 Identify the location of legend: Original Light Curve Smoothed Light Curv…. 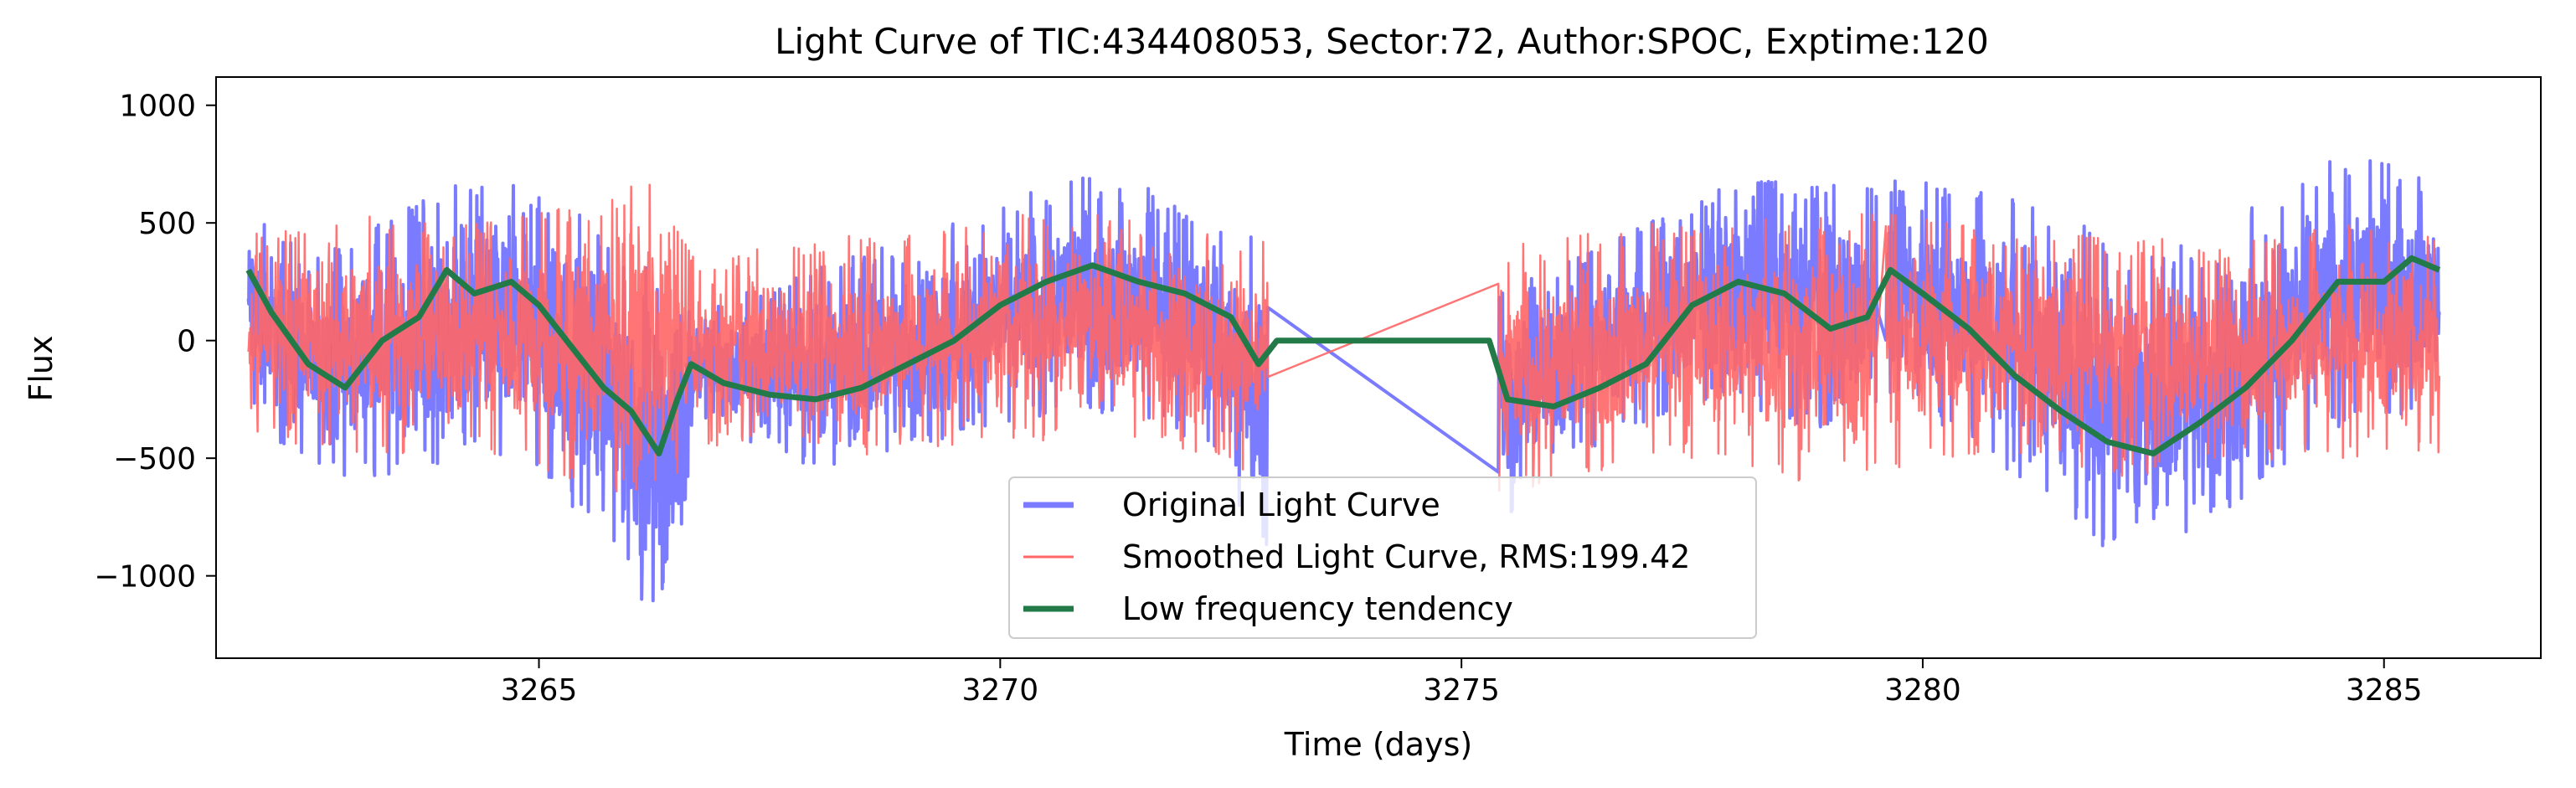
(1382, 557).